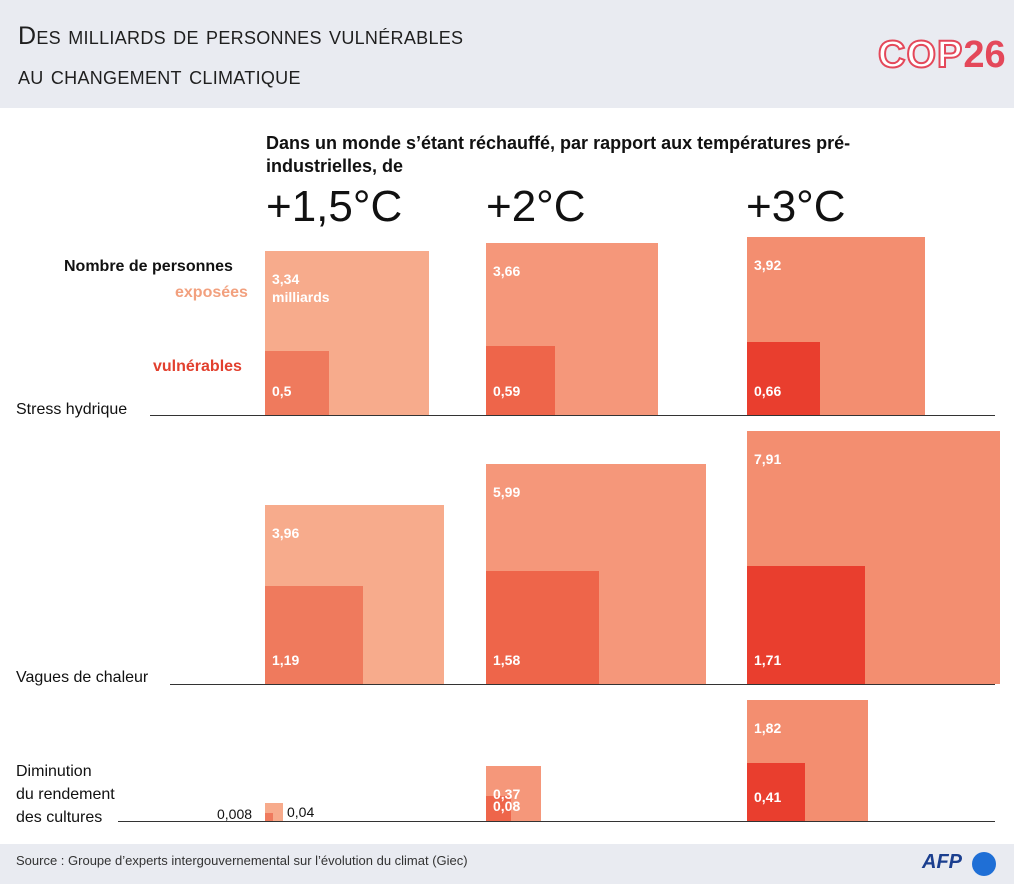  I want to click on temp-label-1-5: +1,5°C, so click(334, 206).